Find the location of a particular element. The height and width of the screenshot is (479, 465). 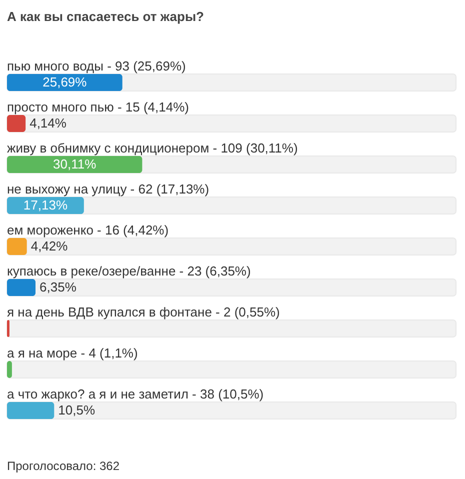

y-tick-label: а я на море - 4 (1,1%) is located at coordinates (72, 353).